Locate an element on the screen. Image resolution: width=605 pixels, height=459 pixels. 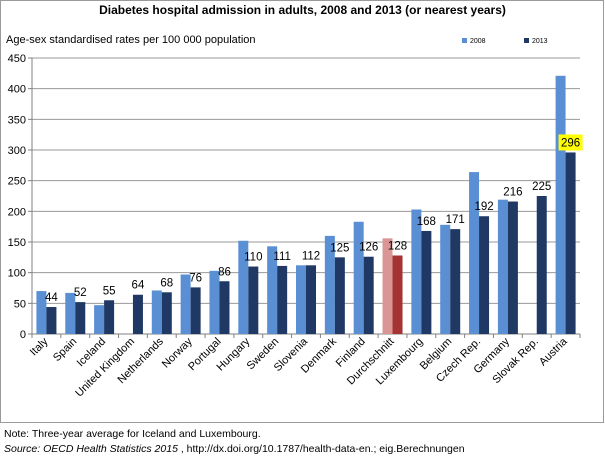
data-label: 171 is located at coordinates (455, 220).